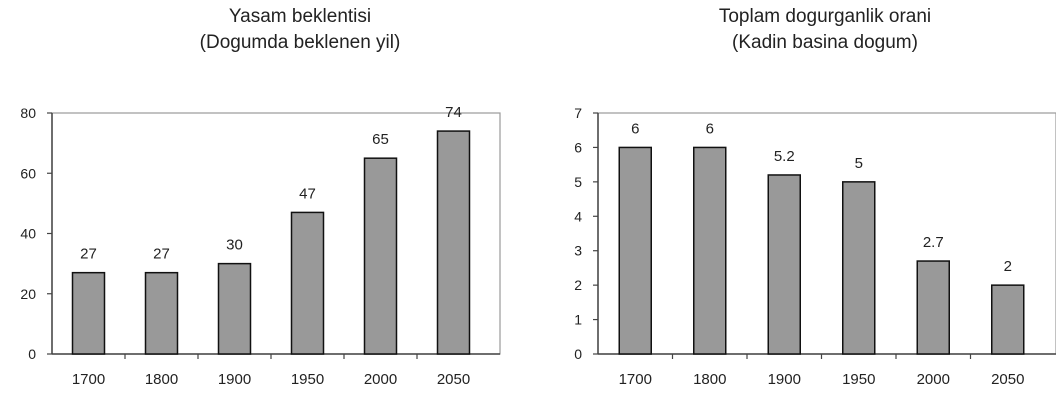 Image resolution: width=1056 pixels, height=397 pixels. Describe the element at coordinates (300, 16) in the screenshot. I see `chart-title-line: Yasam beklentisi` at that location.